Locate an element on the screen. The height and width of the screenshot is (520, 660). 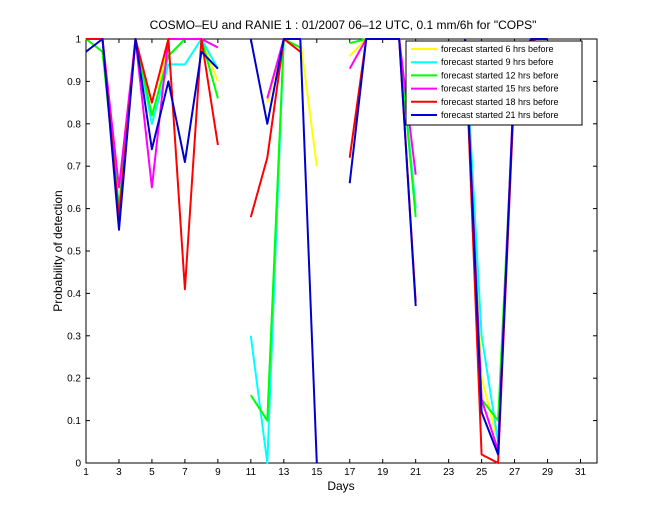
x-tick-label: 23 is located at coordinates (449, 472).